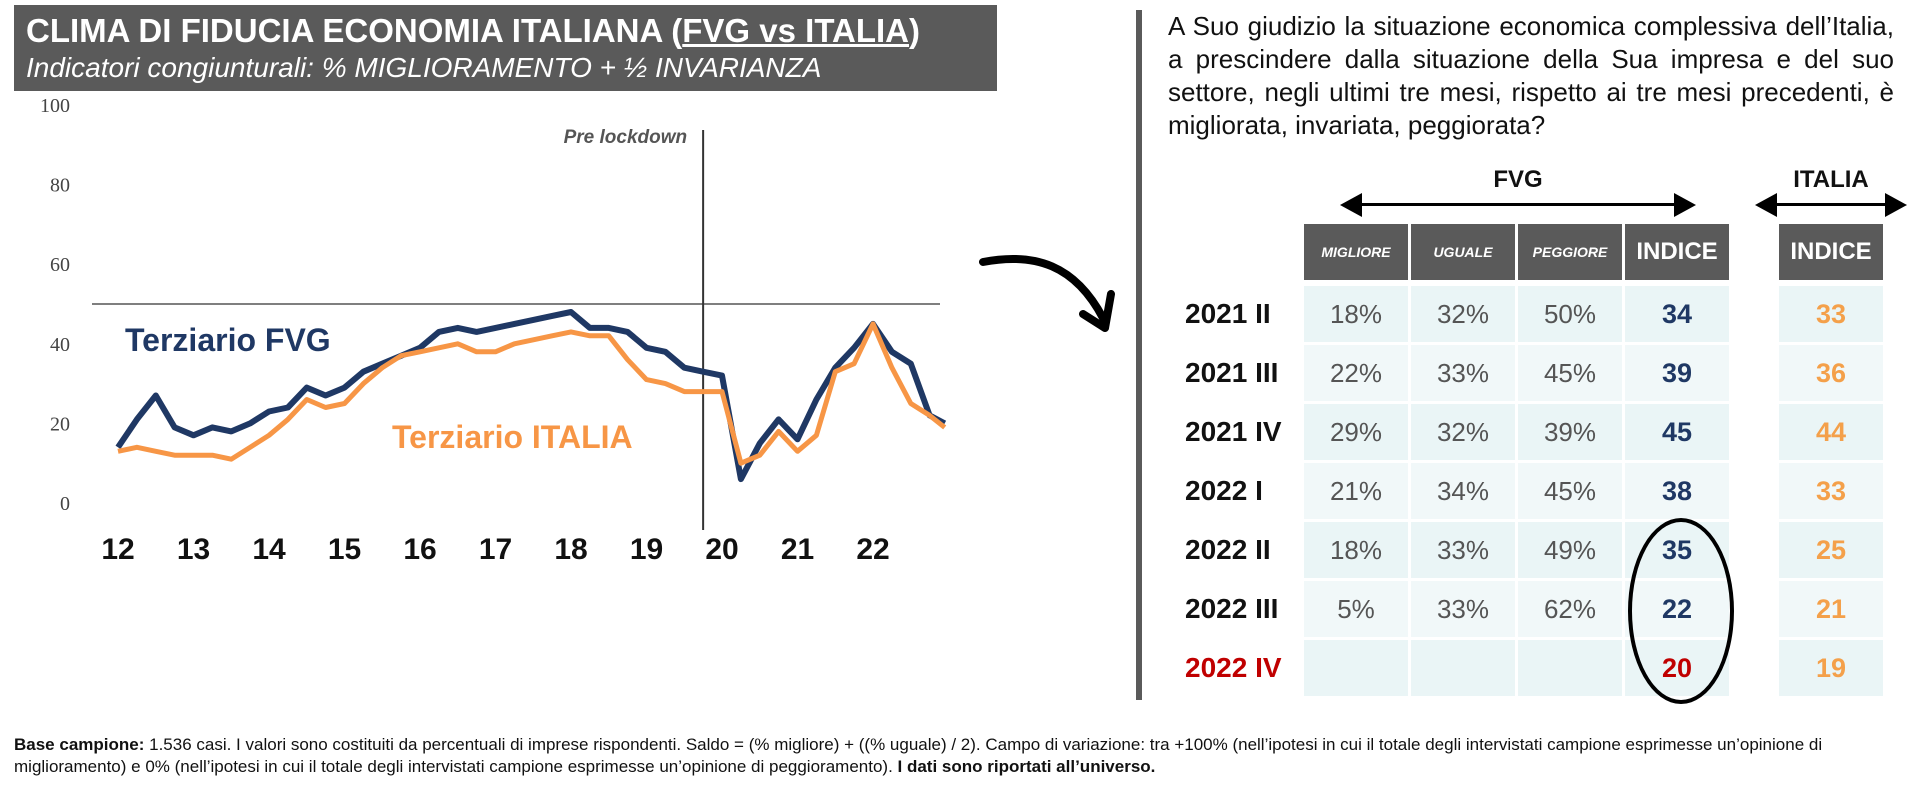  What do you see at coordinates (1463, 668) in the screenshot?
I see `cell-uguale` at bounding box center [1463, 668].